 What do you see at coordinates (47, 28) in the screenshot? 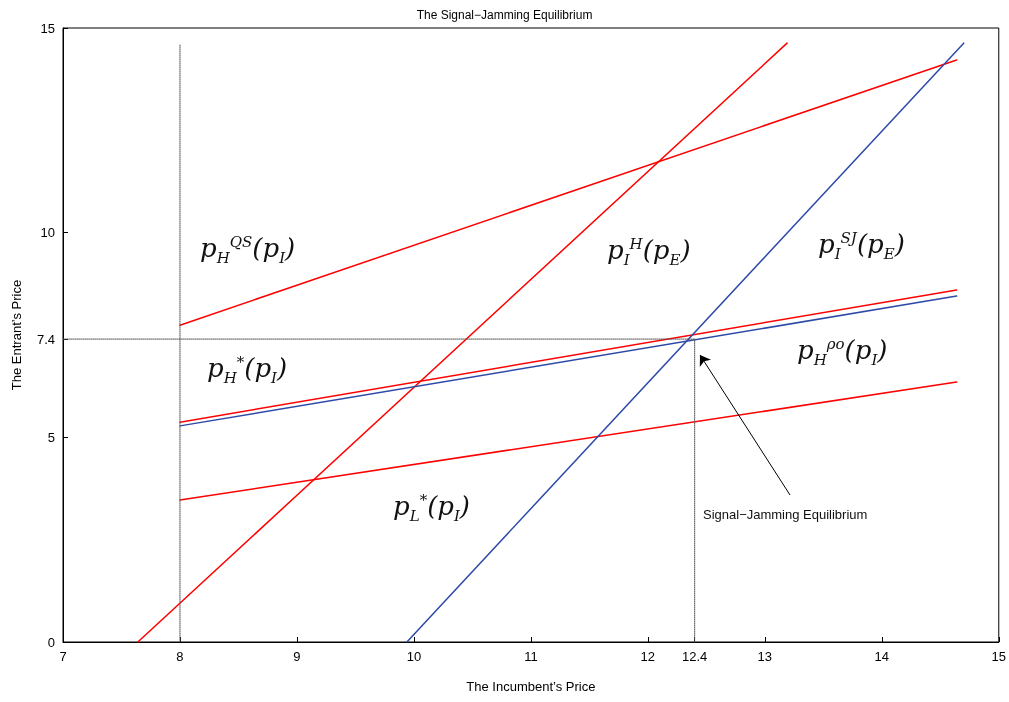
I see `y-tick-label: 15` at bounding box center [47, 28].